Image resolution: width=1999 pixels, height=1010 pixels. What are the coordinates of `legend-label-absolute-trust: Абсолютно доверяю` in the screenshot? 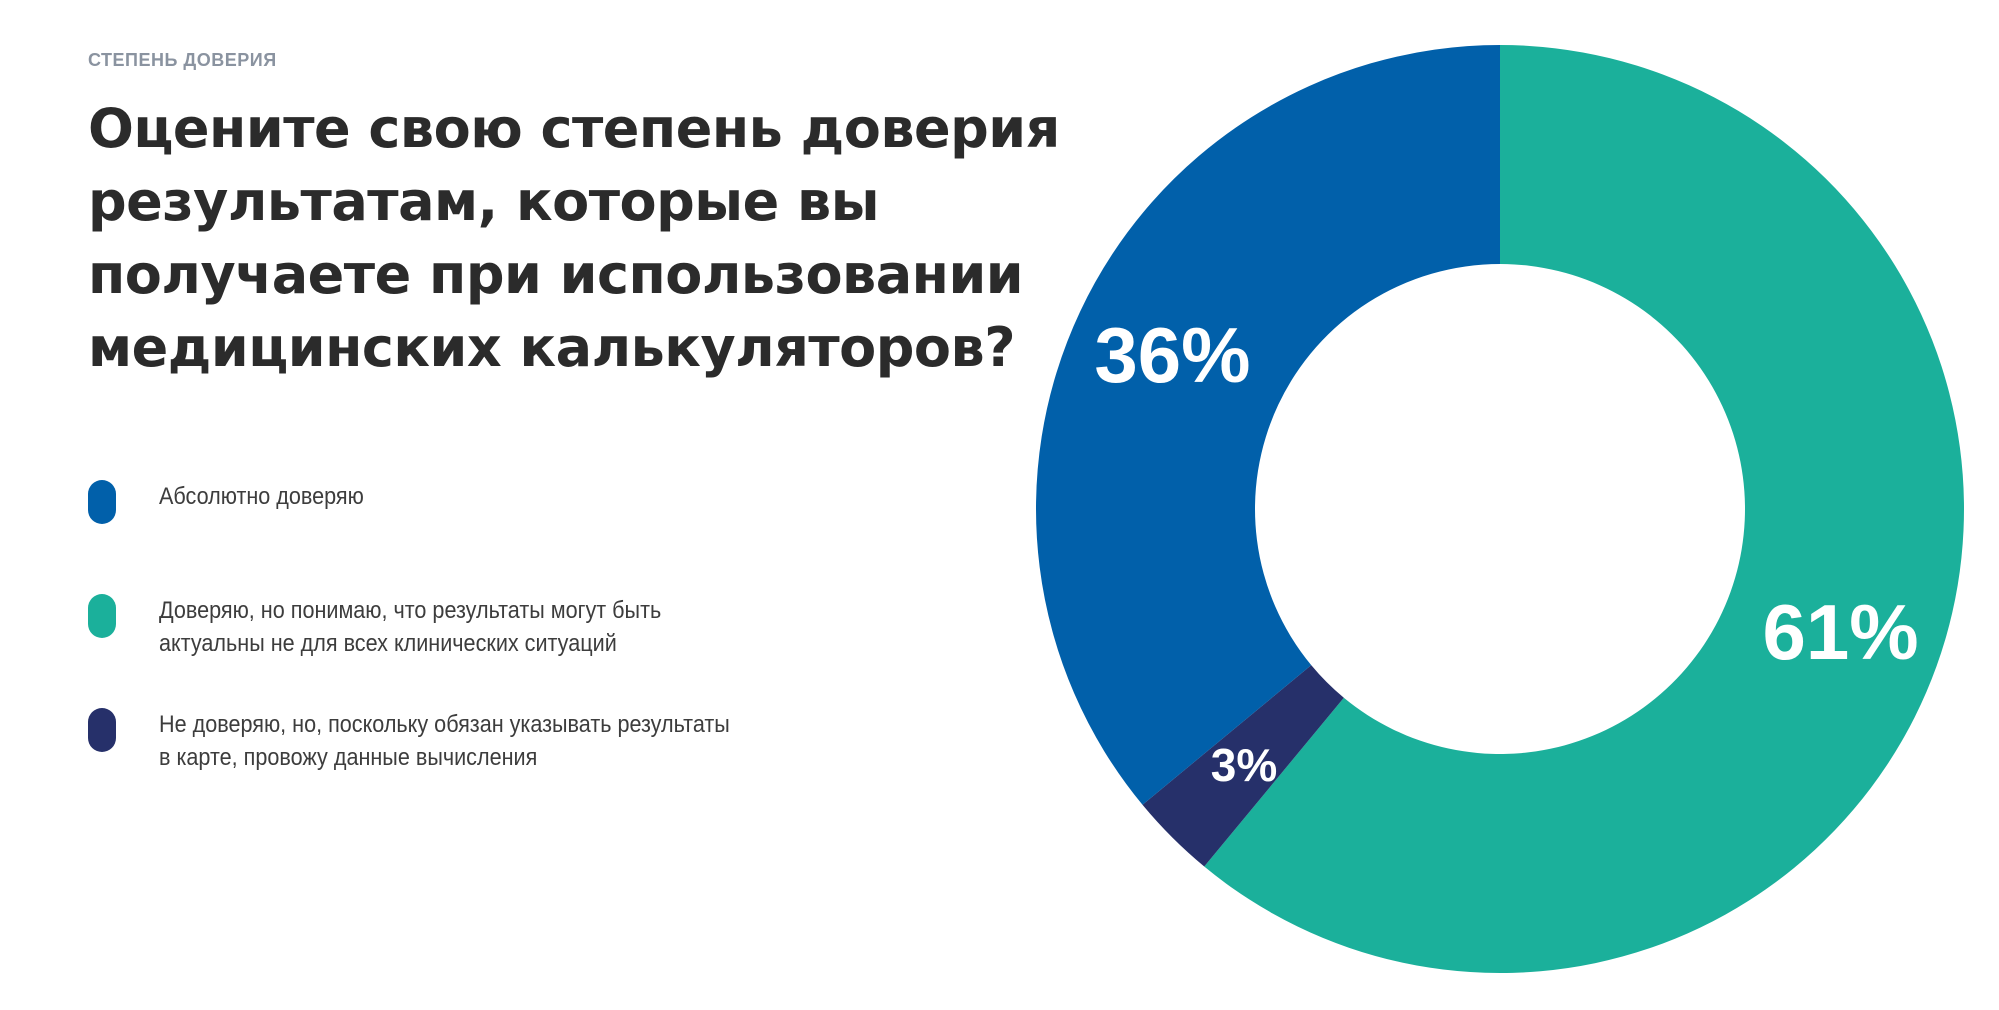 It's located at (261, 496).